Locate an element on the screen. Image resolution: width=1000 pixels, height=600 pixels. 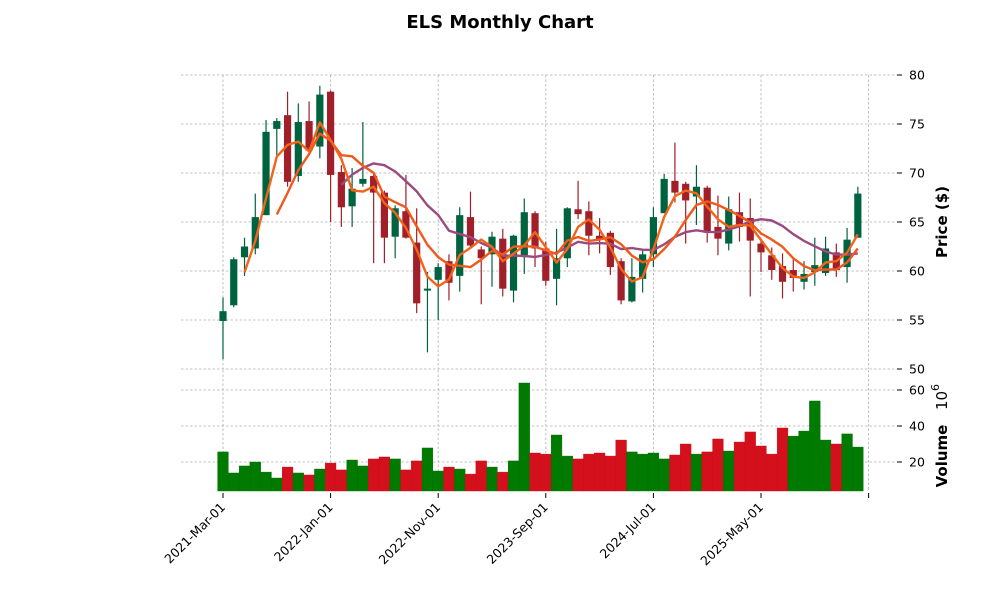
chart-title: ELS Monthly Chart is located at coordinates (500, 22).